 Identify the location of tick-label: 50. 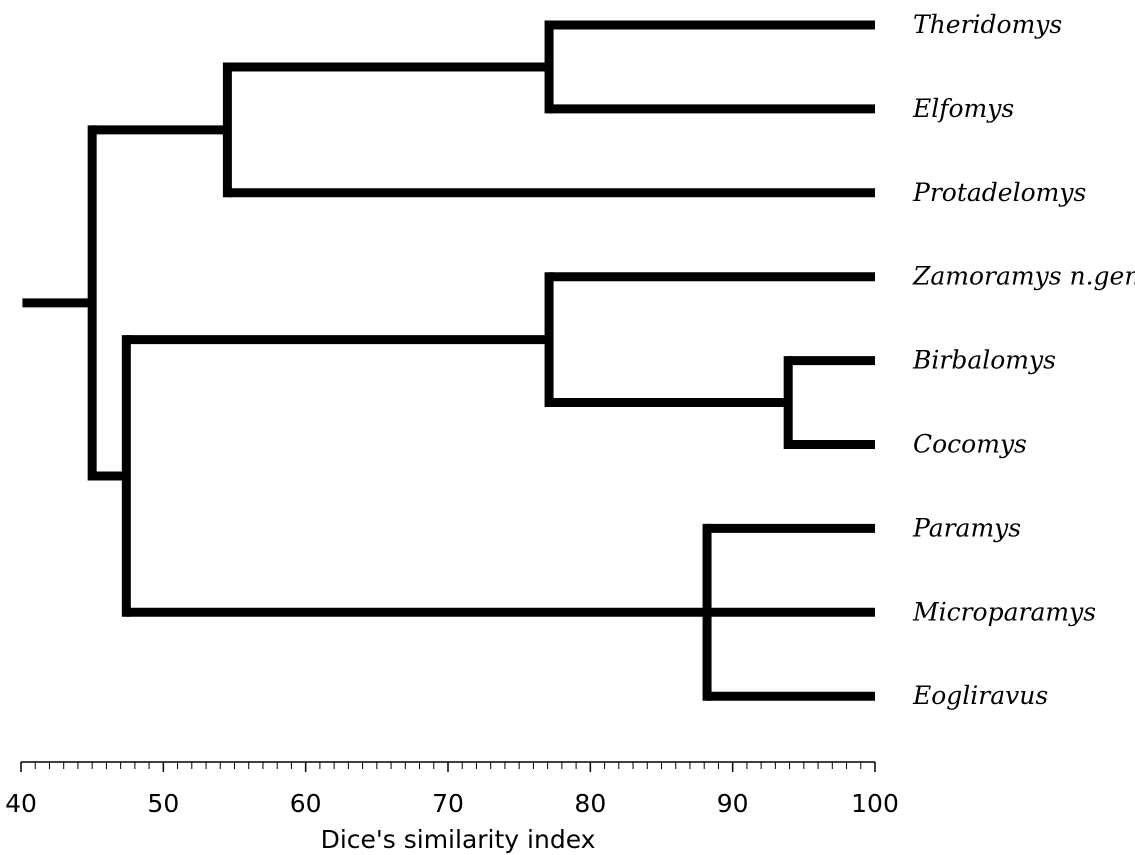
(163, 803).